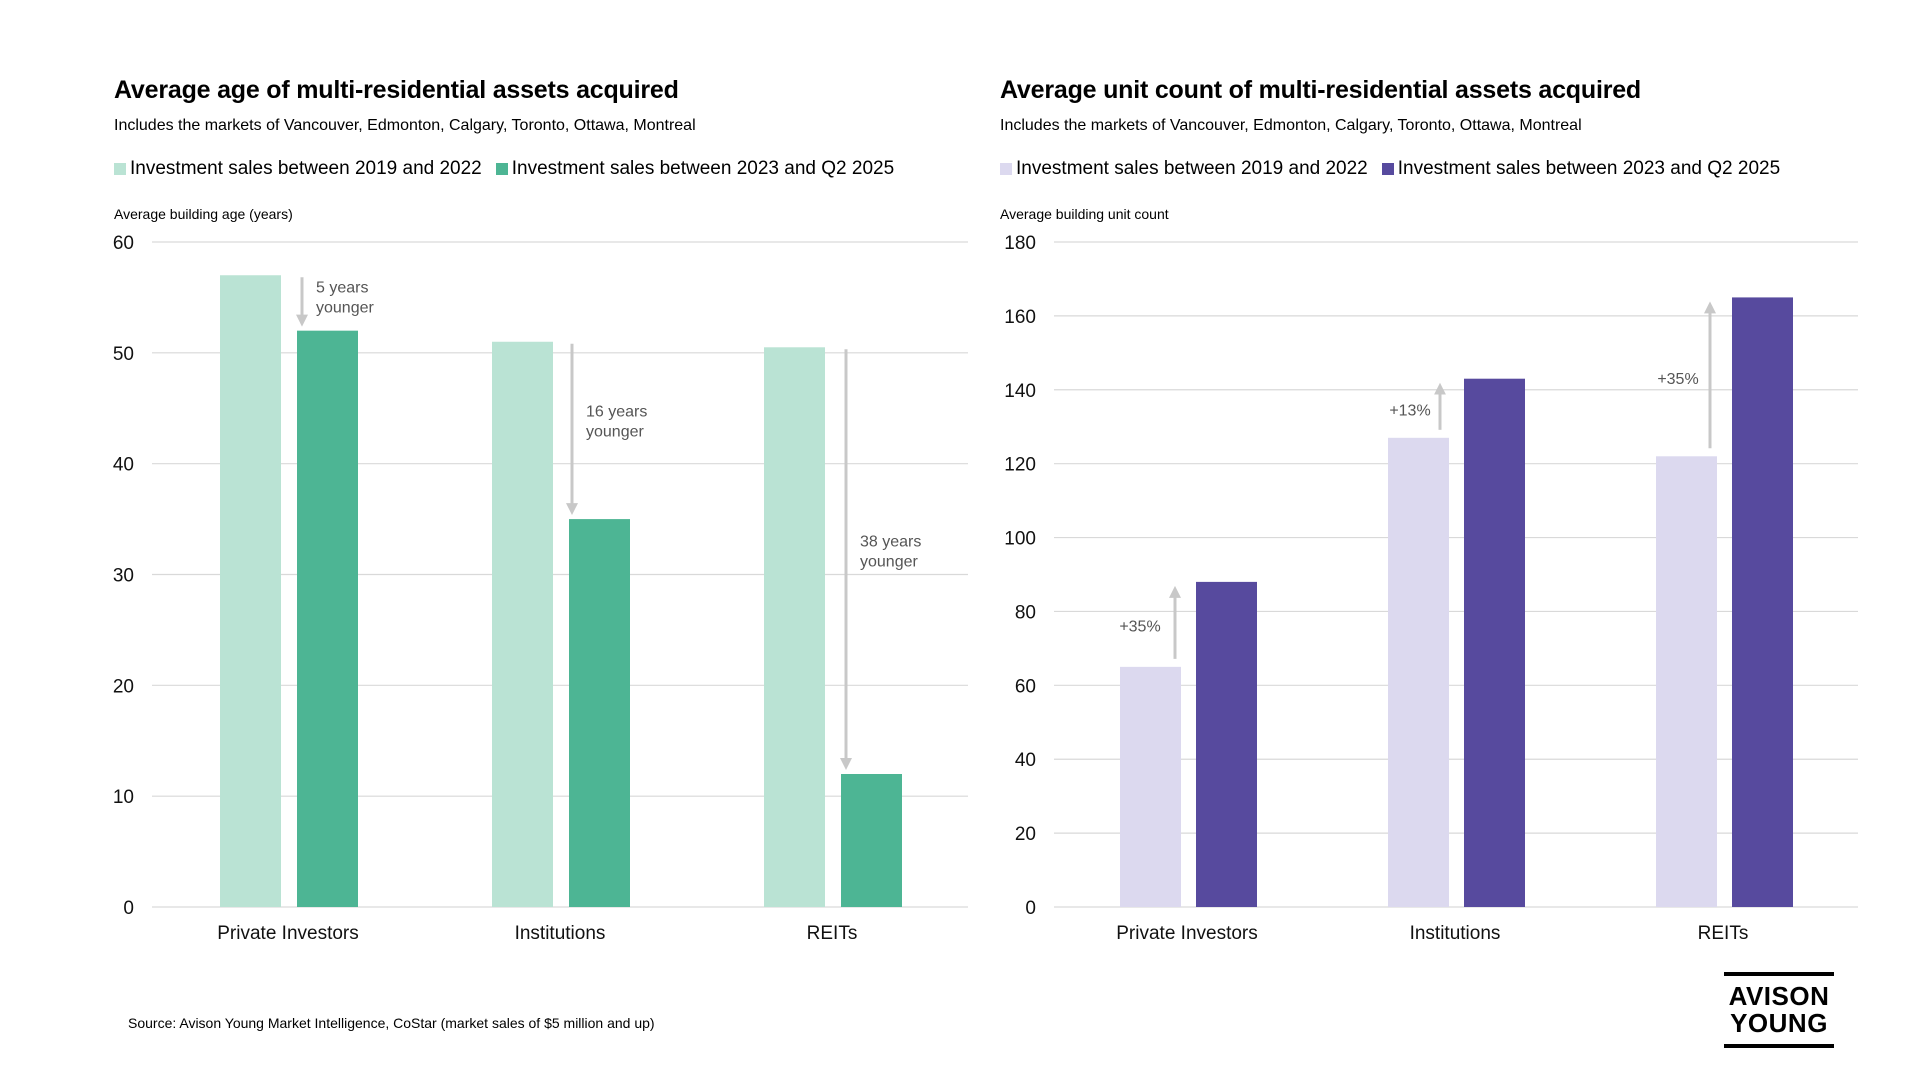 The image size is (1920, 1080). I want to click on annotation-text: 38 years, so click(890, 542).